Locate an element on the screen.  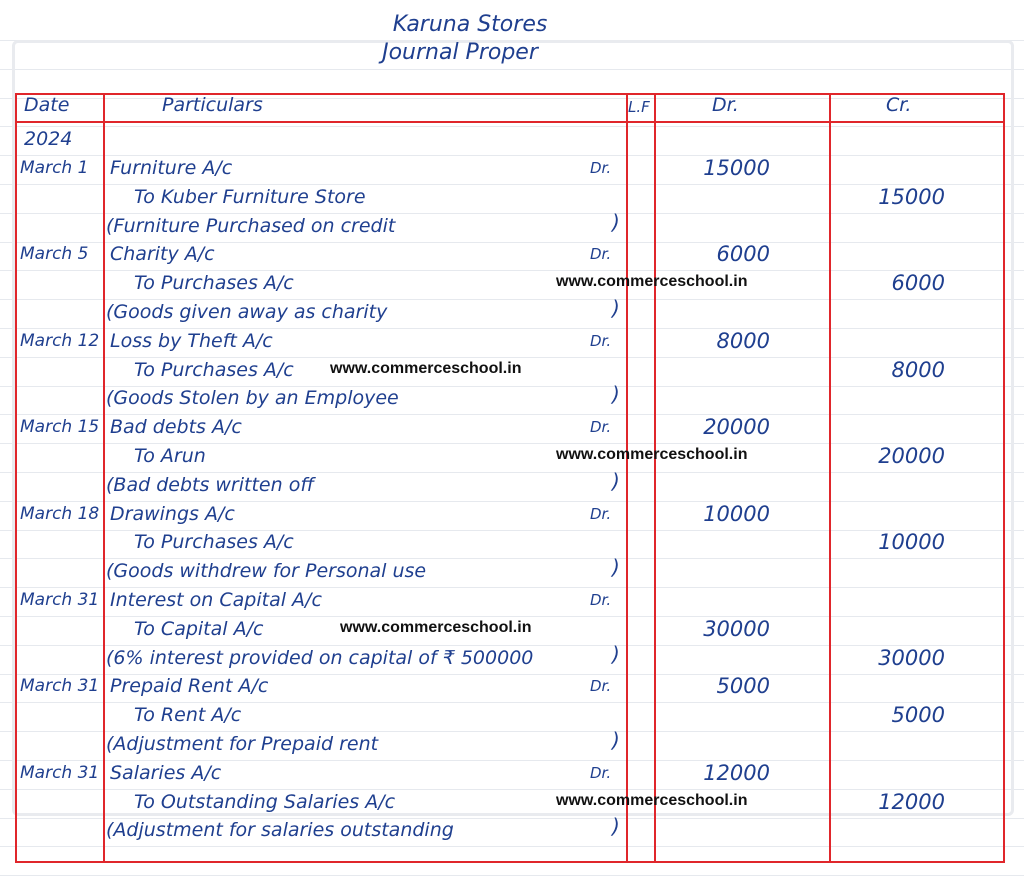
credit-account: To Capital A/c is located at coordinates (199, 628).